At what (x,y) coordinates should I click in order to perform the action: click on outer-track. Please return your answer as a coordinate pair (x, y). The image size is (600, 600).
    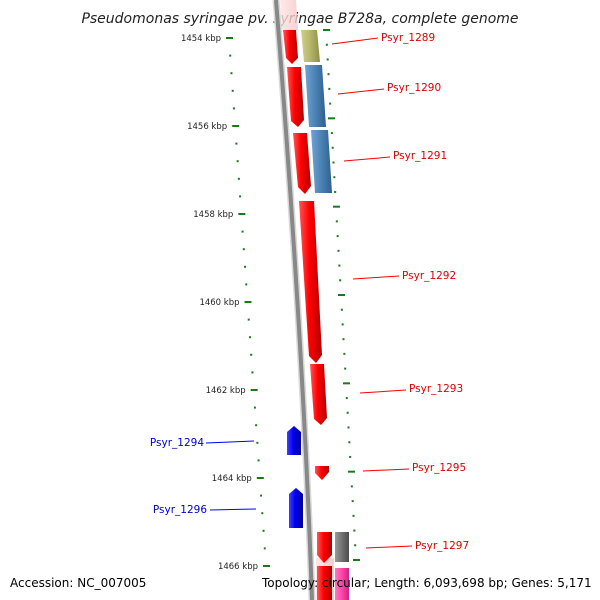
    Looking at the image, I should click on (341, 295).